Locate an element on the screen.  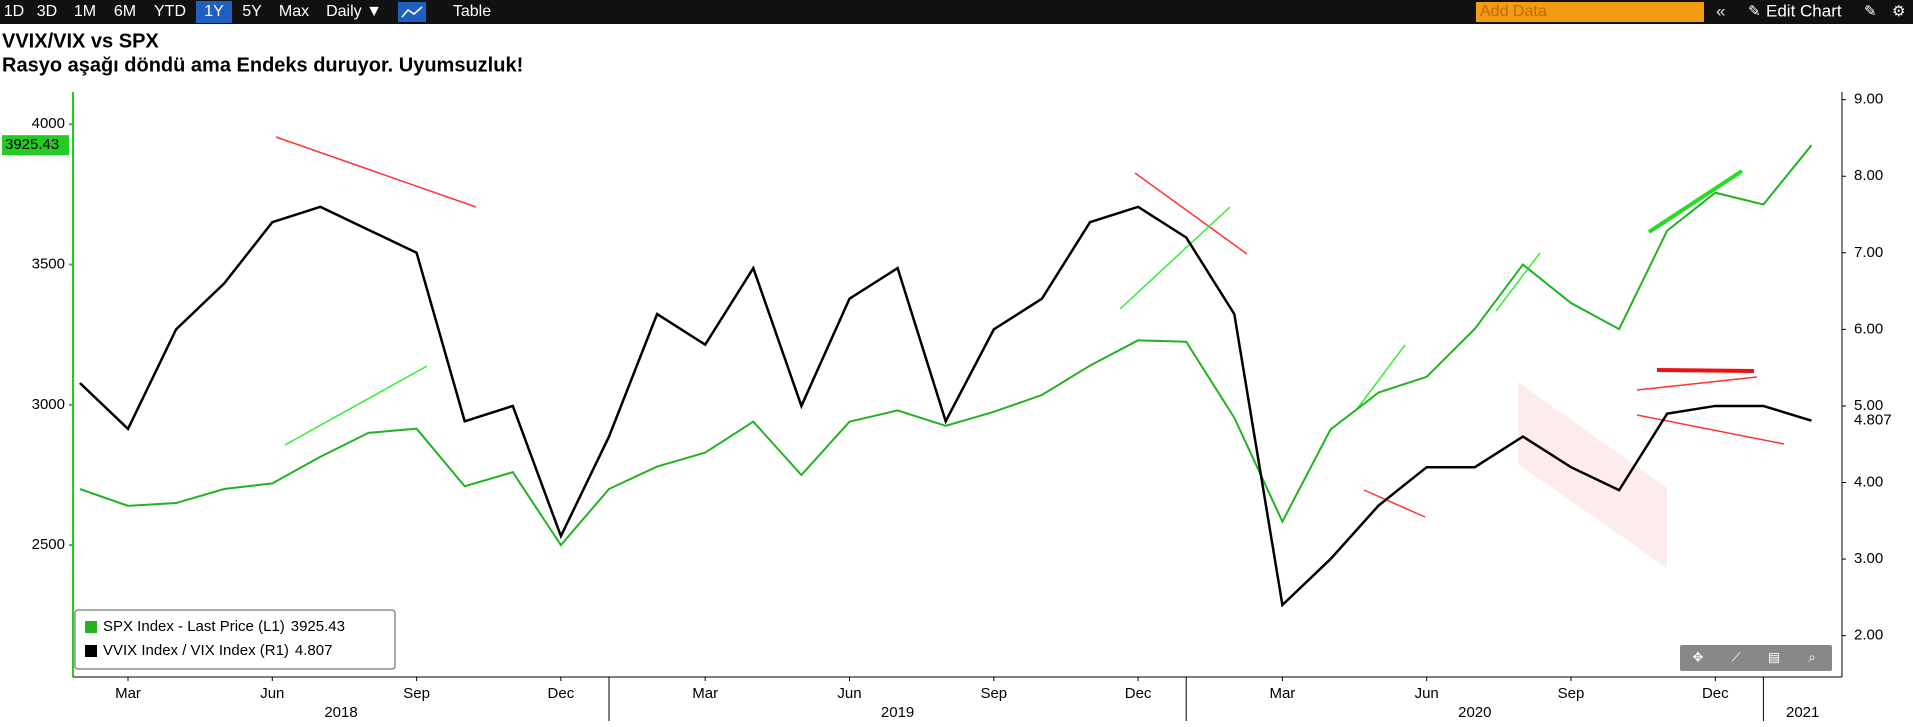
toolbar-button: Max is located at coordinates (294, 11).